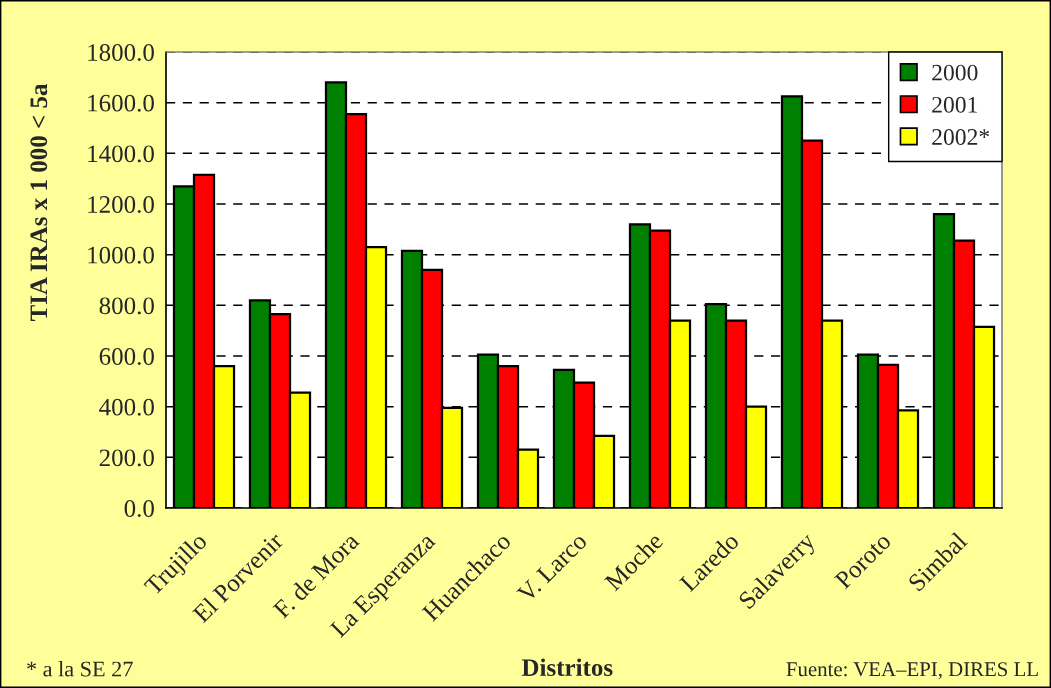 The image size is (1051, 688). I want to click on x-axis-title: Distritos, so click(567, 667).